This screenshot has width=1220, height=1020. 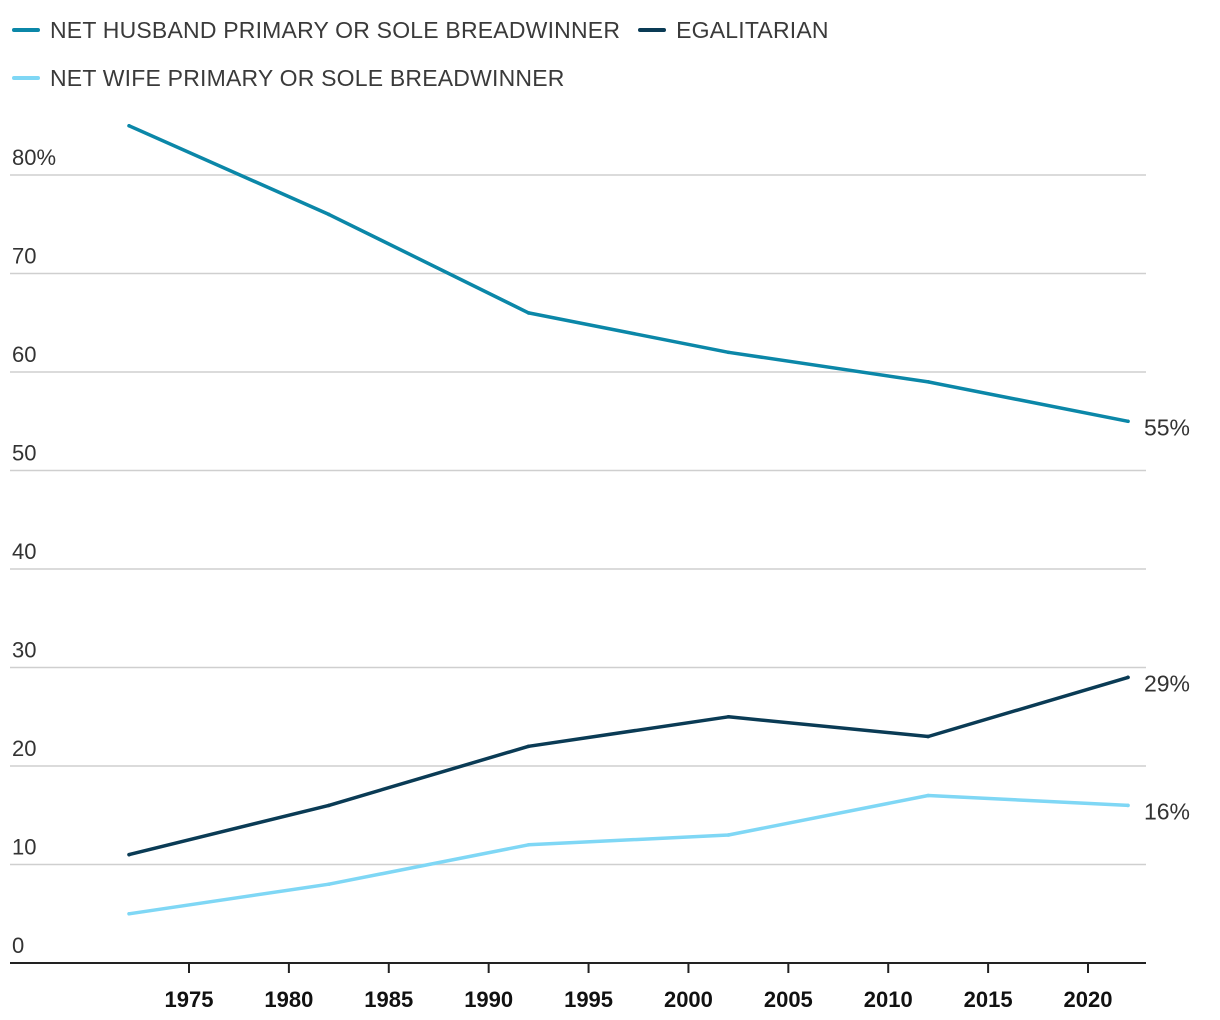 What do you see at coordinates (528, 746) in the screenshot?
I see `data-point-egalitarian-1992` at bounding box center [528, 746].